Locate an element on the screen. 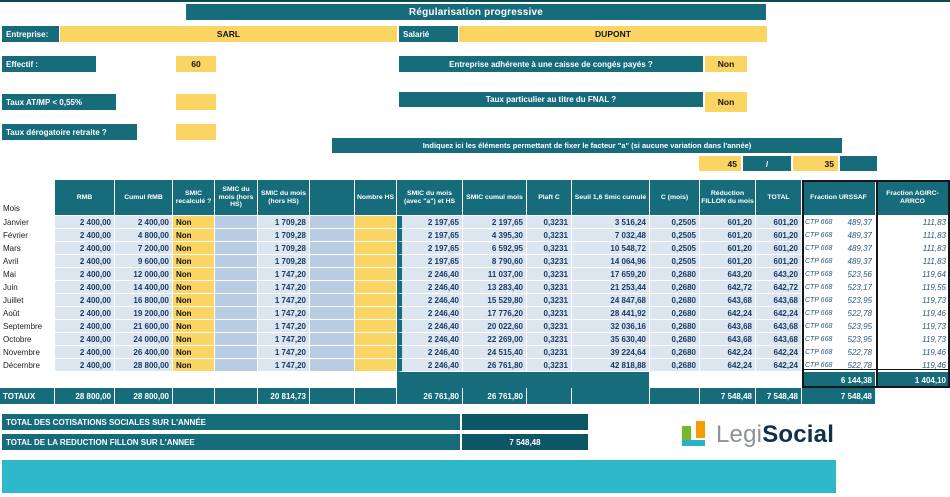 The width and height of the screenshot is (950, 497). facteur-a-denominator-input: 35 is located at coordinates (815, 163).